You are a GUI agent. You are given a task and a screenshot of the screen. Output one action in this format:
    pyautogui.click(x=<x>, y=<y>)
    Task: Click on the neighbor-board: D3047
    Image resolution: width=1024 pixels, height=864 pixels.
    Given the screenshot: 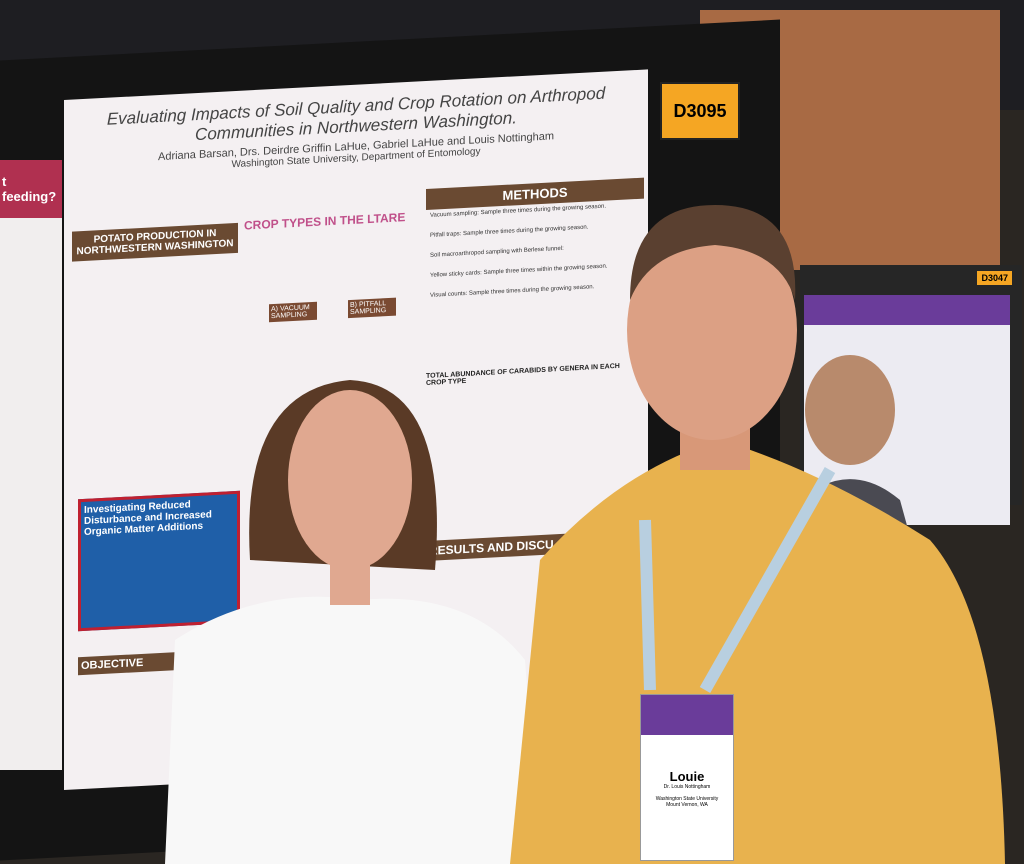 What is the action you would take?
    pyautogui.click(x=911, y=395)
    